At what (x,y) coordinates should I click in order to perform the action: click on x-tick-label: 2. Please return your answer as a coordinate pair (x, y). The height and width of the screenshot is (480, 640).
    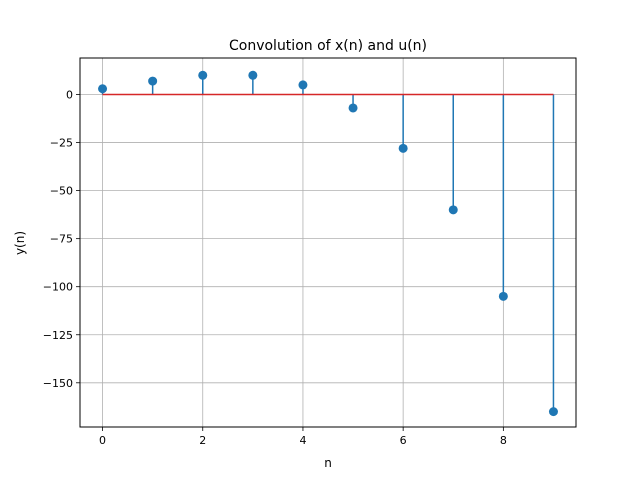
    Looking at the image, I should click on (202, 440).